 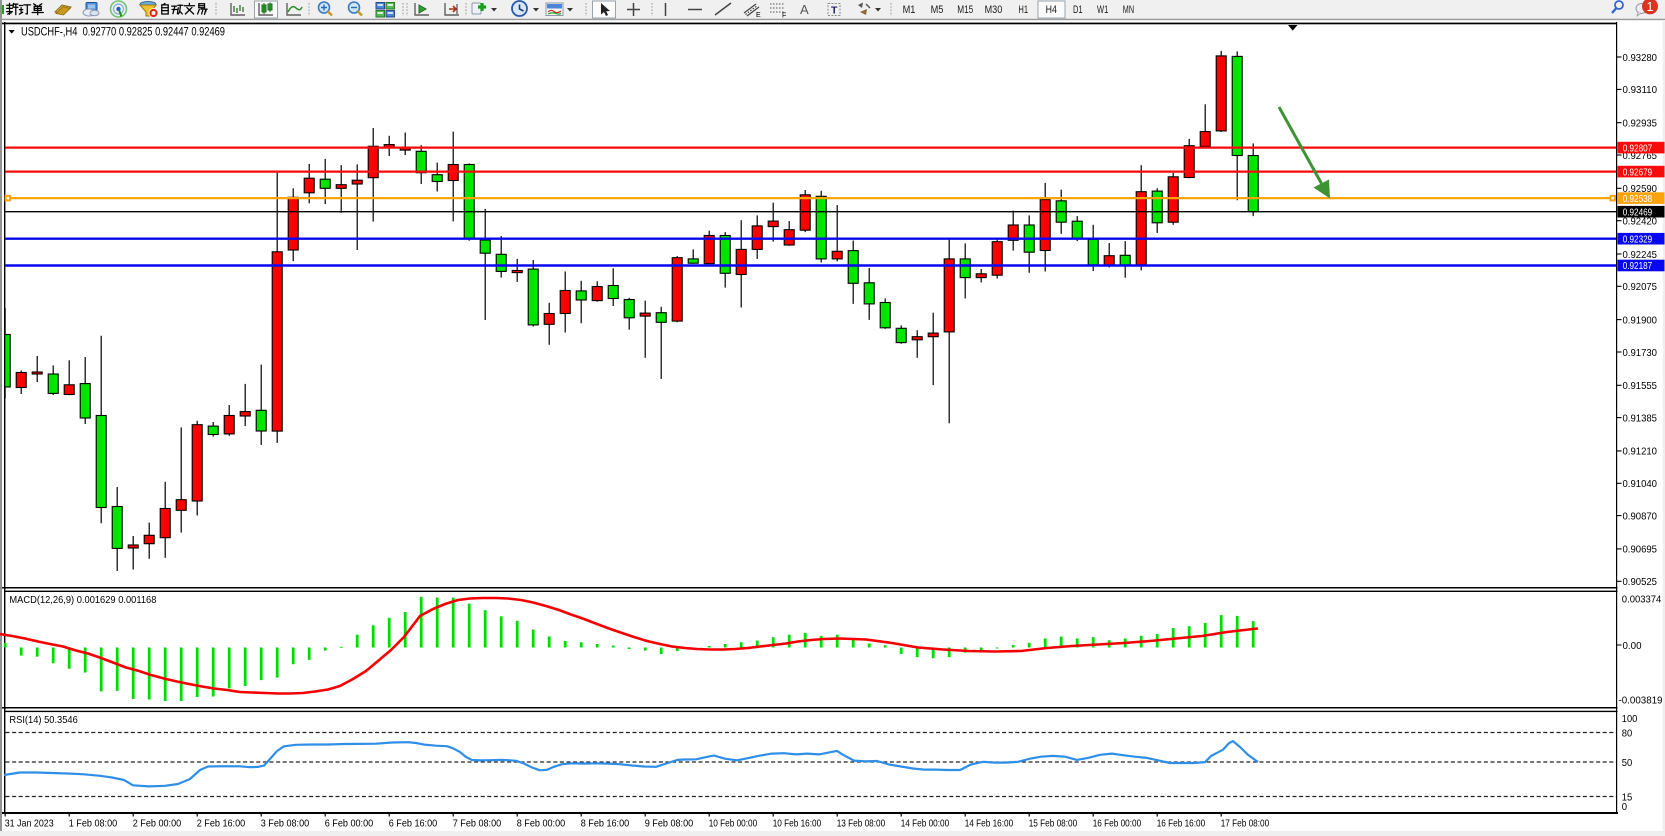 What do you see at coordinates (925, 823) in the screenshot?
I see `svg-text: 14 Feb 00:00` at bounding box center [925, 823].